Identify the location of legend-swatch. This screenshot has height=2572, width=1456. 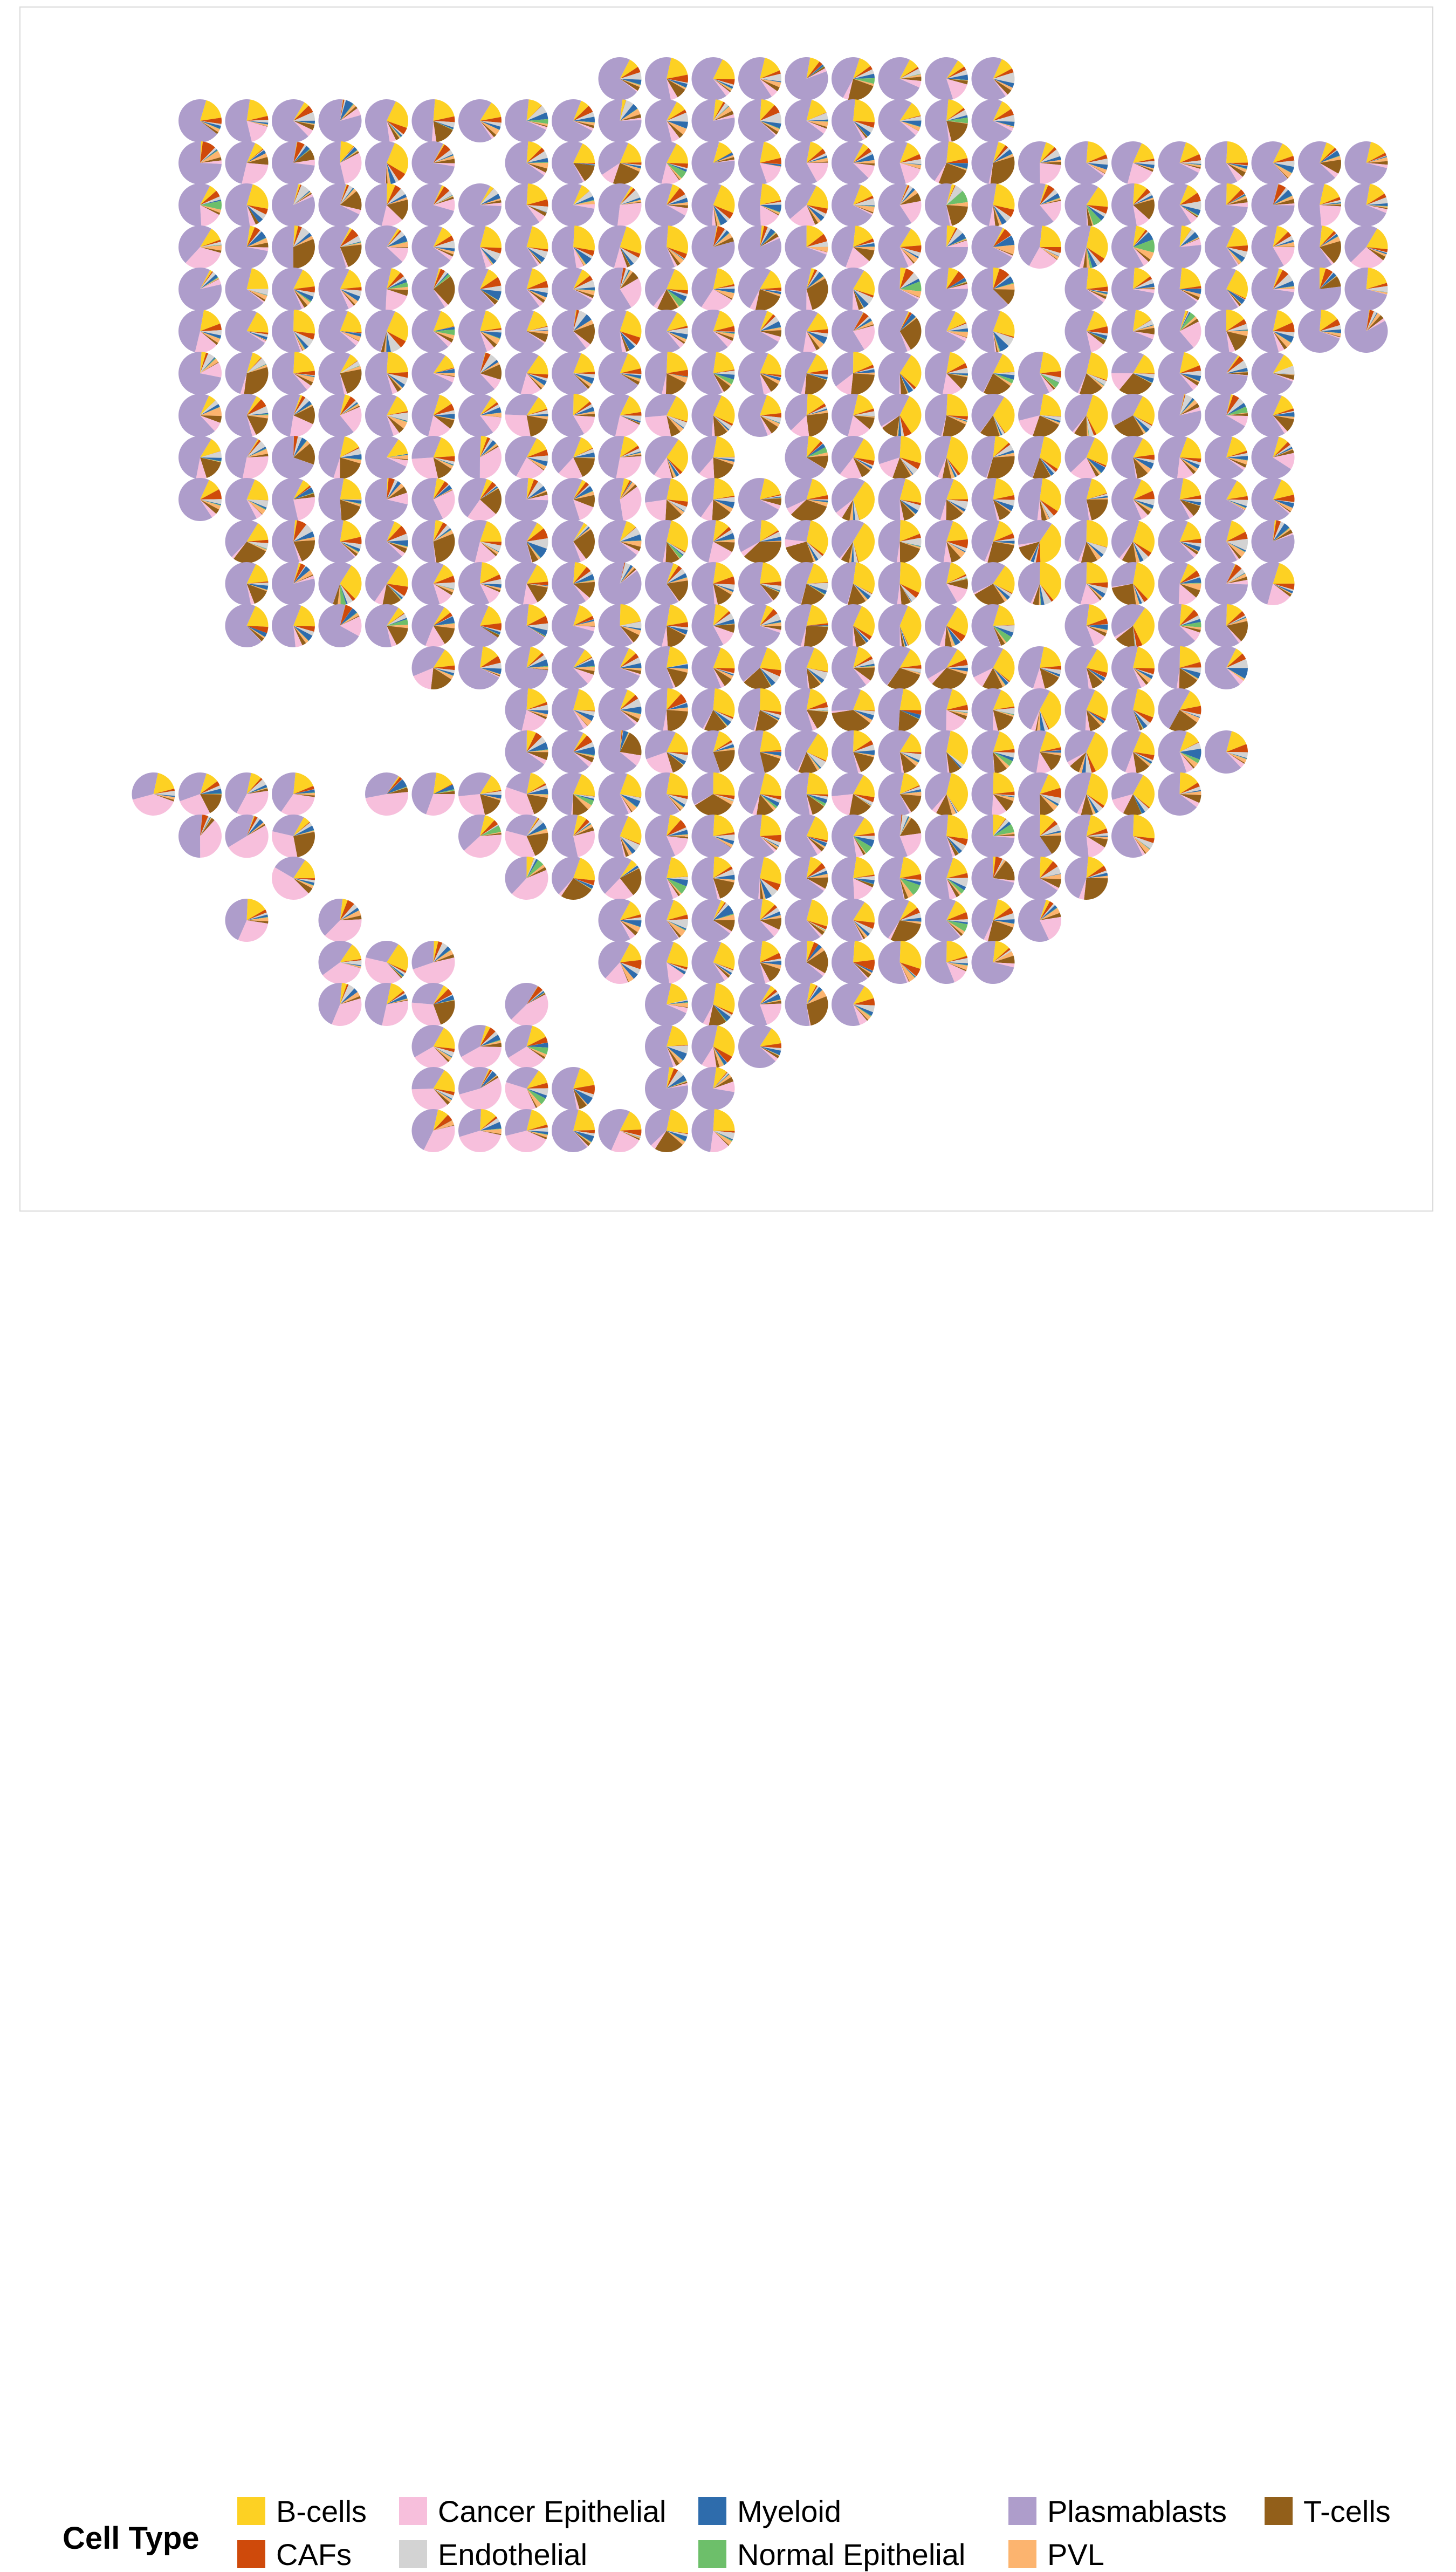
(251, 2511).